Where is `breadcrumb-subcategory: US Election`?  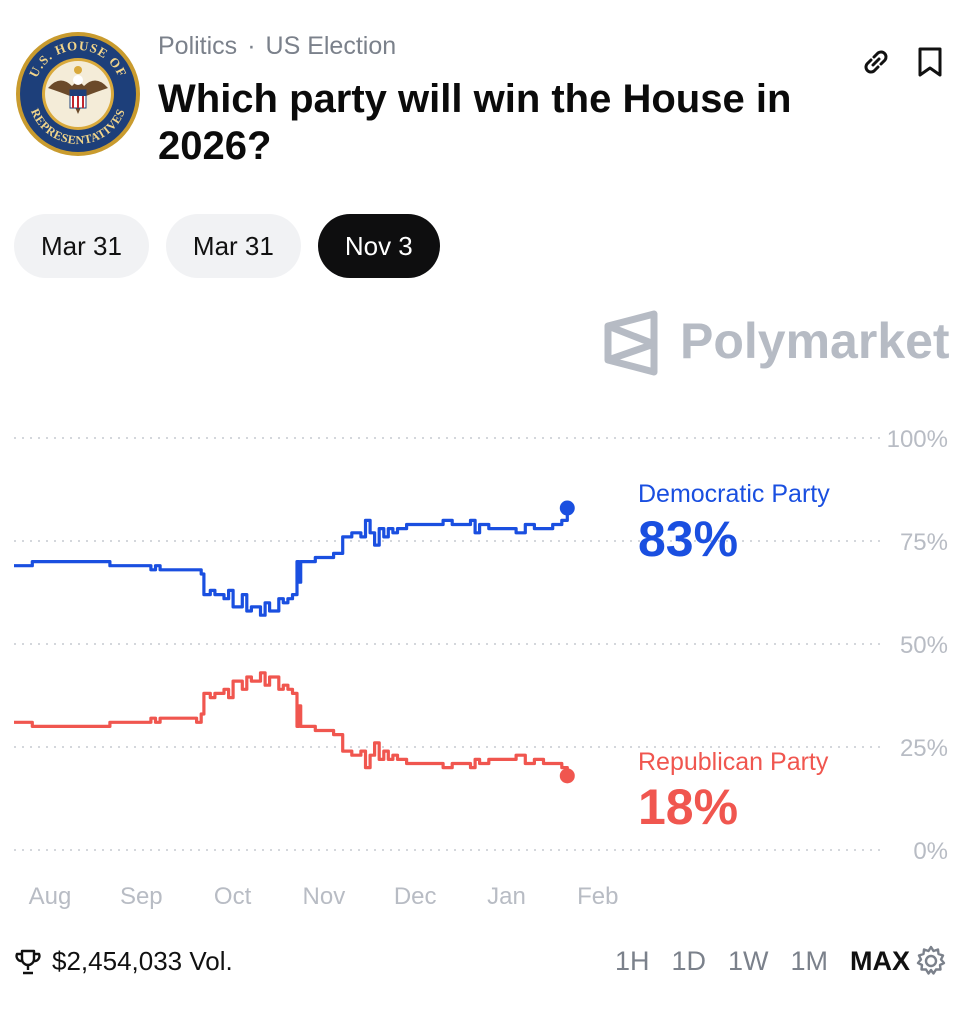
breadcrumb-subcategory: US Election is located at coordinates (331, 46).